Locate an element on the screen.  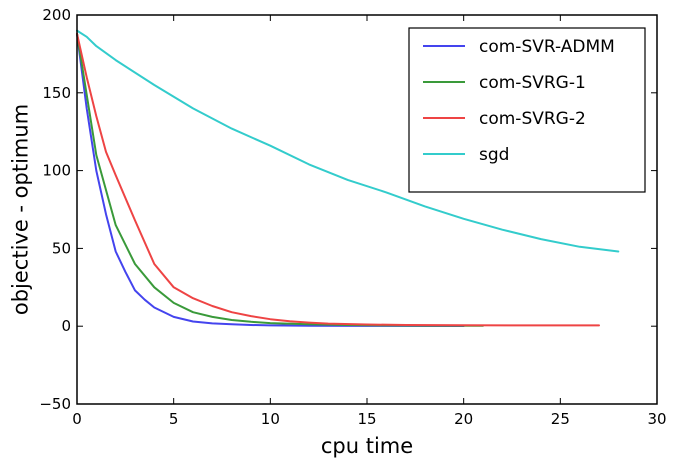
y-tick-label: 0 is located at coordinates (66, 326).